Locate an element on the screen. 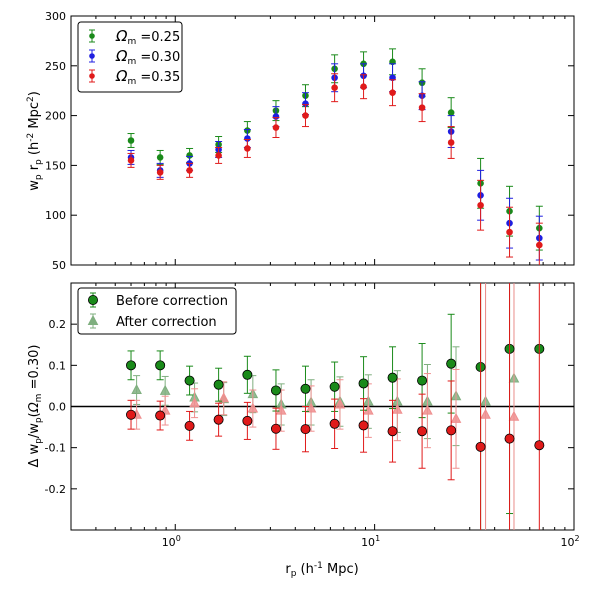  y-tick-label: 0.1 is located at coordinates (58, 365).